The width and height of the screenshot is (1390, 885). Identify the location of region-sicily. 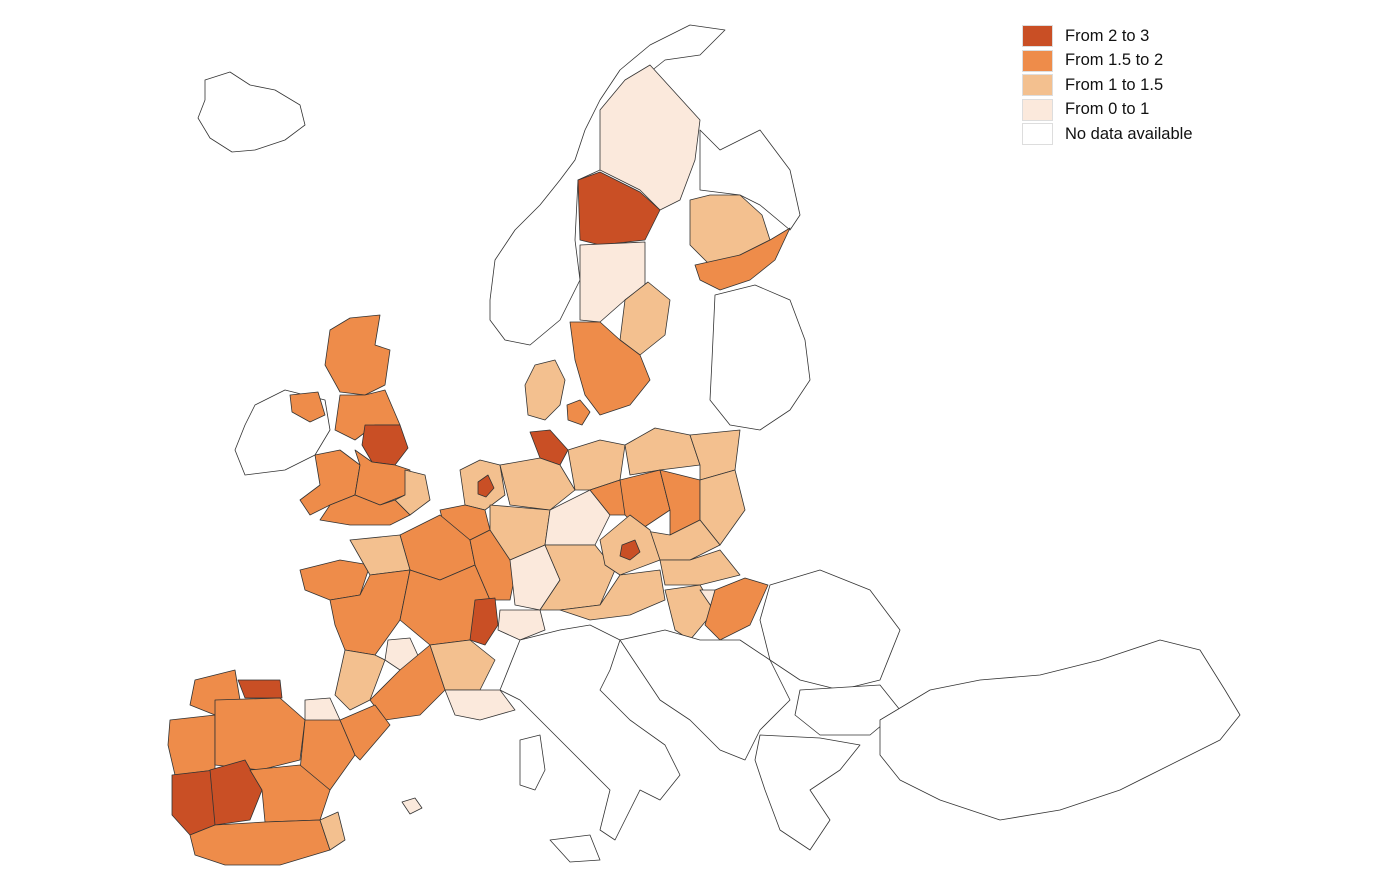
(575, 848).